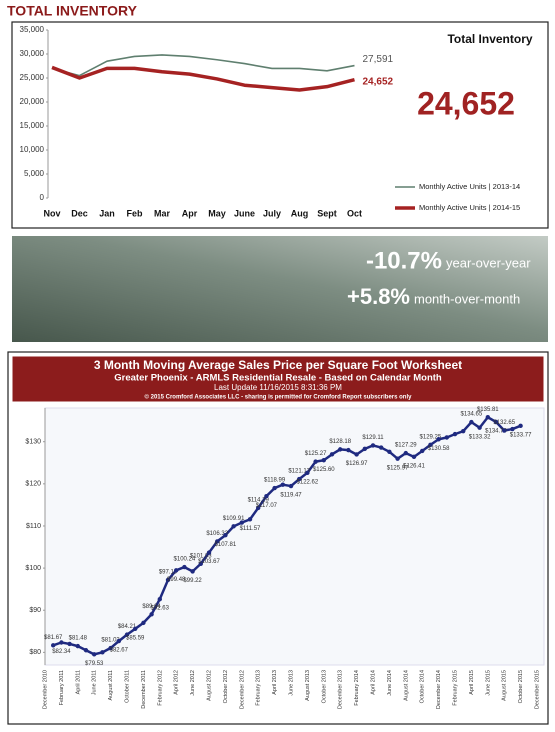 The image size is (555, 732). I want to click on stat-value: +5.8%, so click(378, 296).